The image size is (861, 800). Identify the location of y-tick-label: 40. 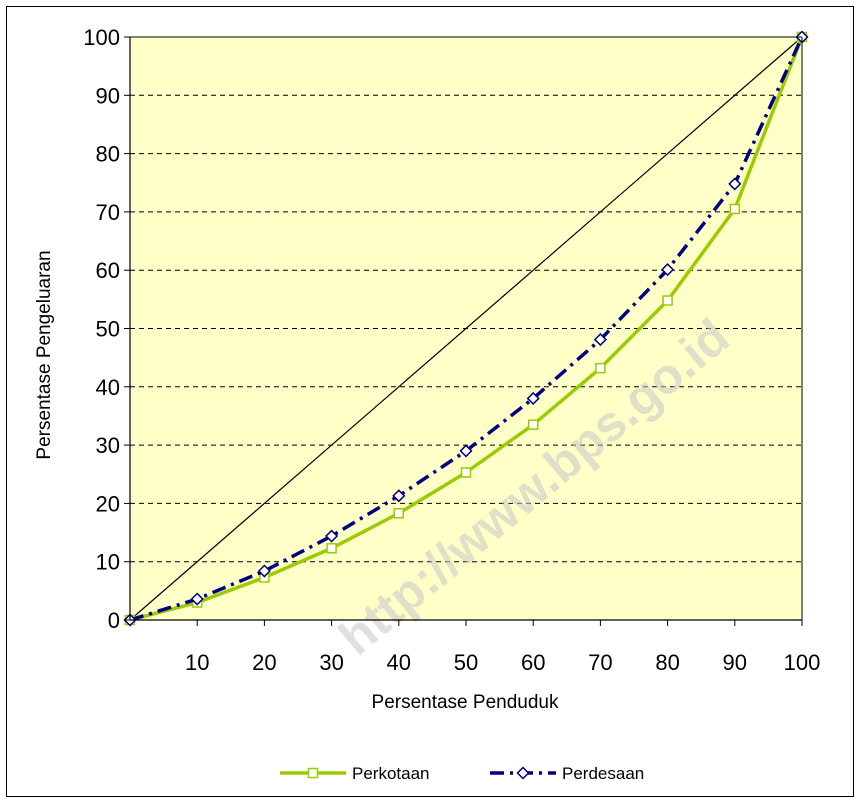
(108, 387).